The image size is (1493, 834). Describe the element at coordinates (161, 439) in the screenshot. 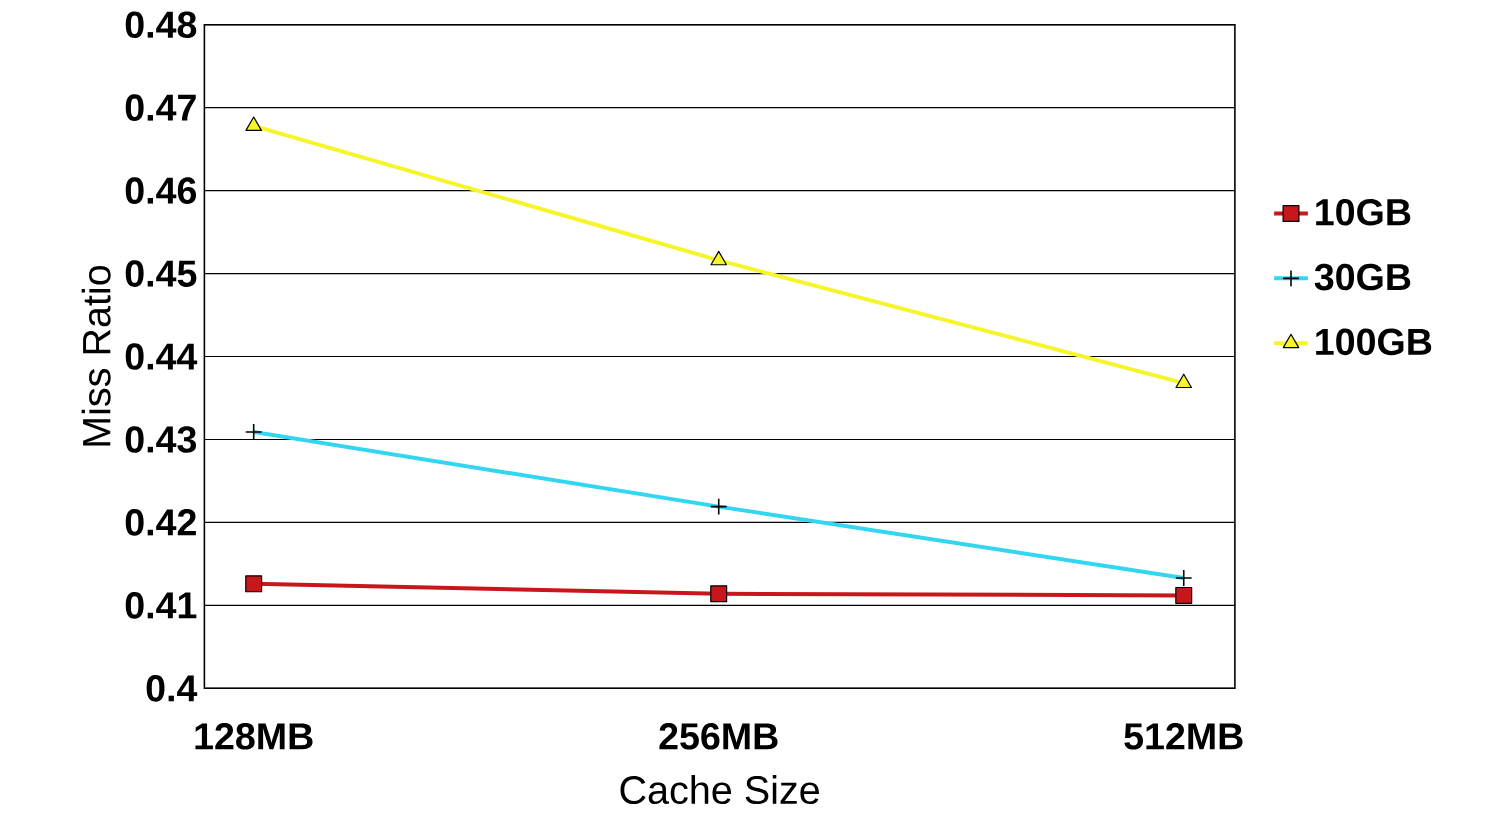

I see `y-tick-label: 0.43` at that location.